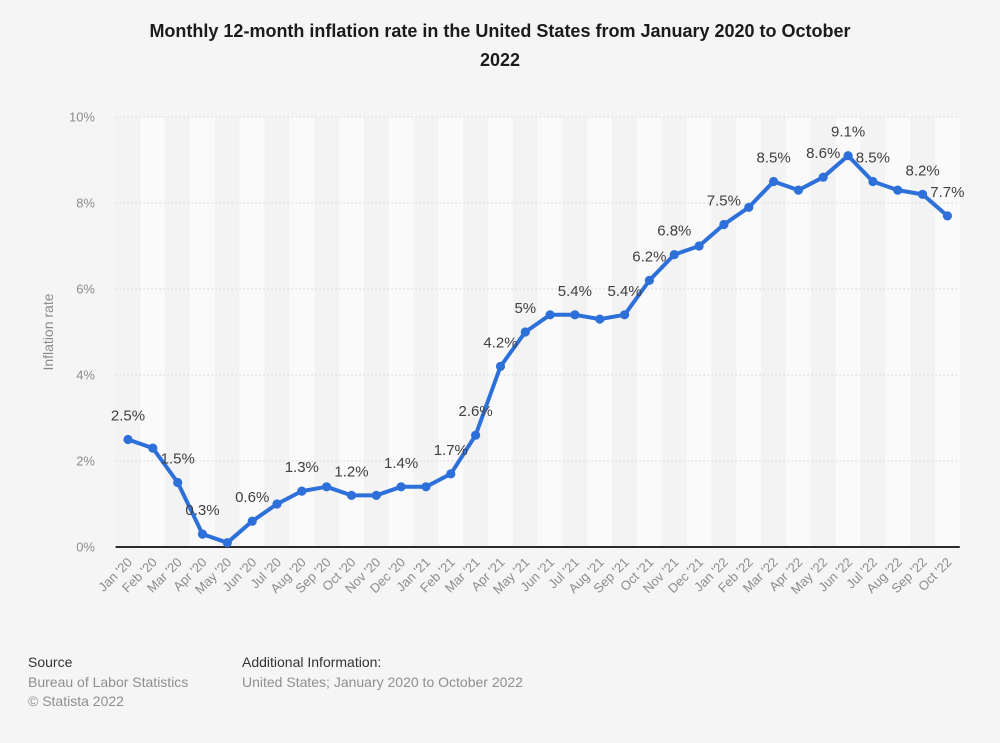  I want to click on y-axis-labels: 0% 2% 4% 6% 8% 10%, so click(82, 332).